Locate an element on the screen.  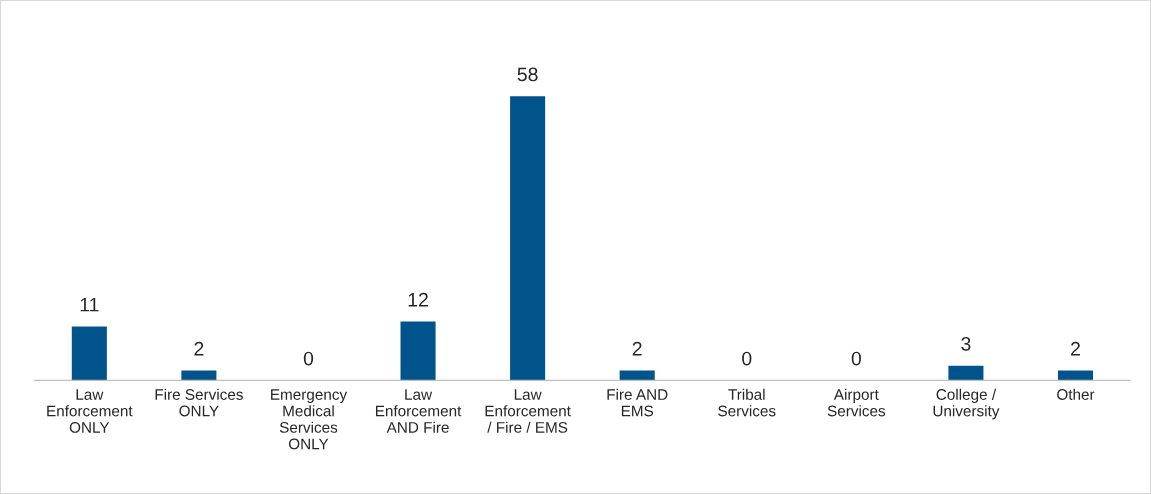
x-tick-label: Other is located at coordinates (1076, 394).